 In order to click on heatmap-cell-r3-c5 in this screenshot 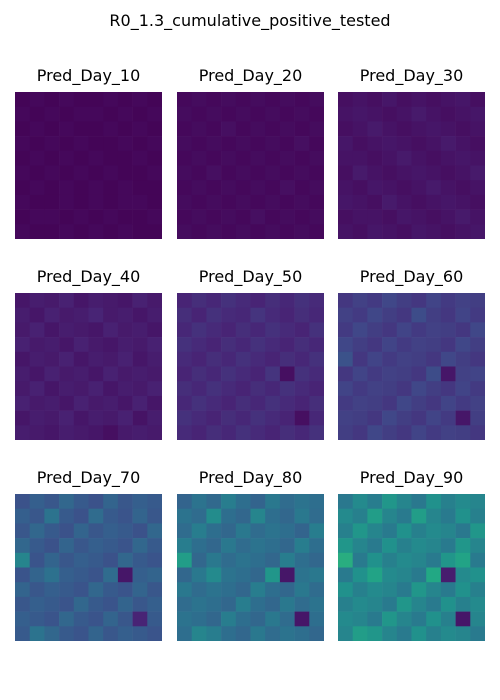, I will do `click(419, 345)`.